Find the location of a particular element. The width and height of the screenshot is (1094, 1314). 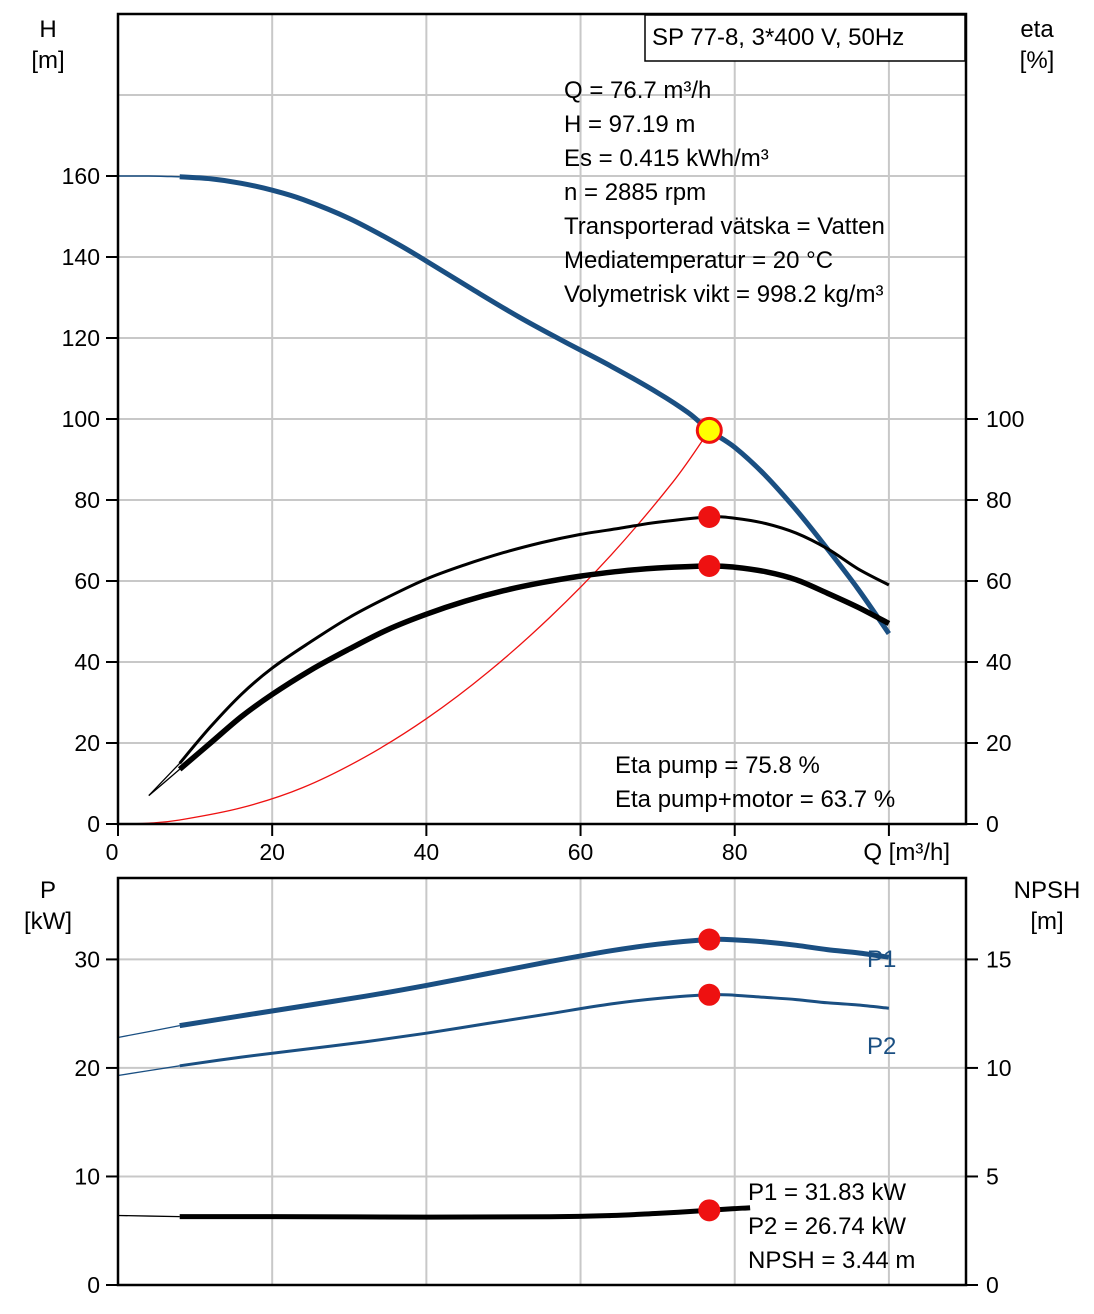

p2-curve is located at coordinates (534, 1030).